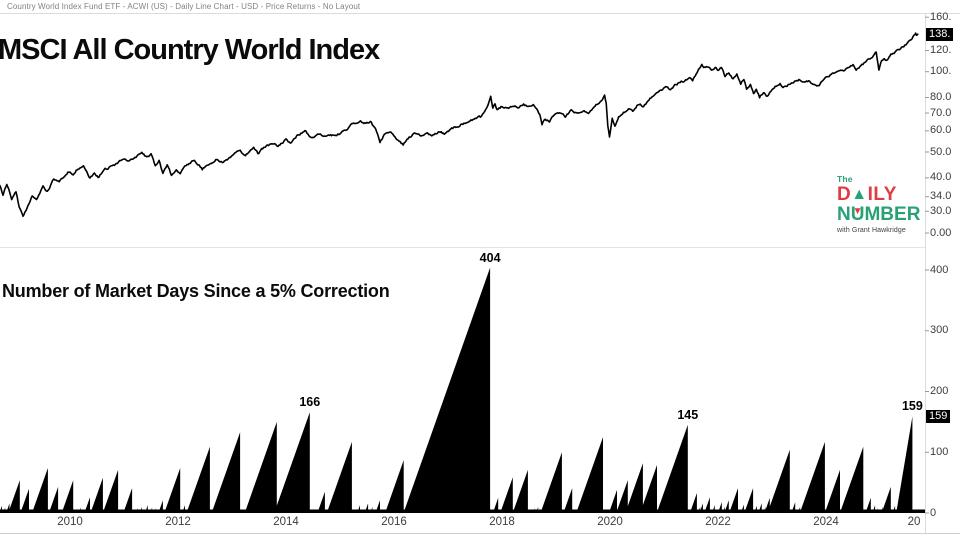 This screenshot has width=960, height=540. I want to click on year-axis-tick: 2024, so click(826, 522).